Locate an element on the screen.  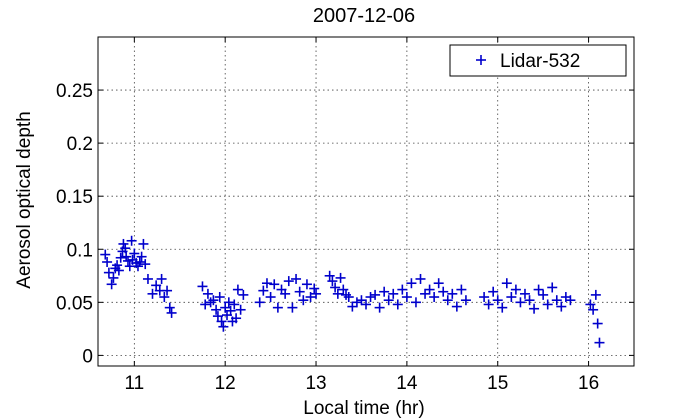
legend-plus-marker is located at coordinates (481, 60).